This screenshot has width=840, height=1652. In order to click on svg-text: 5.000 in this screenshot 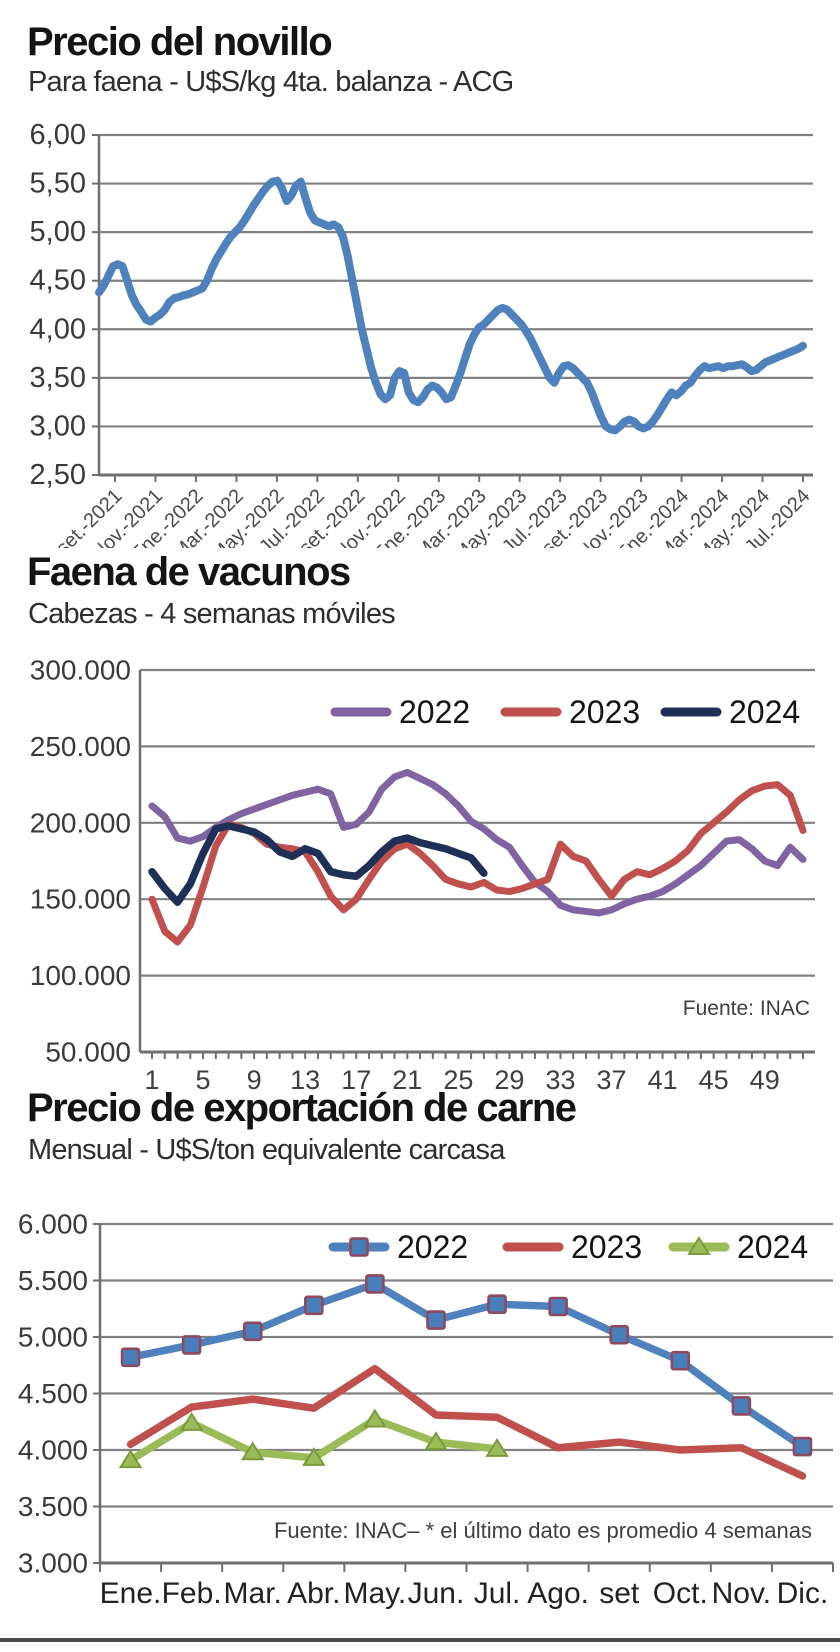, I will do `click(53, 1337)`.